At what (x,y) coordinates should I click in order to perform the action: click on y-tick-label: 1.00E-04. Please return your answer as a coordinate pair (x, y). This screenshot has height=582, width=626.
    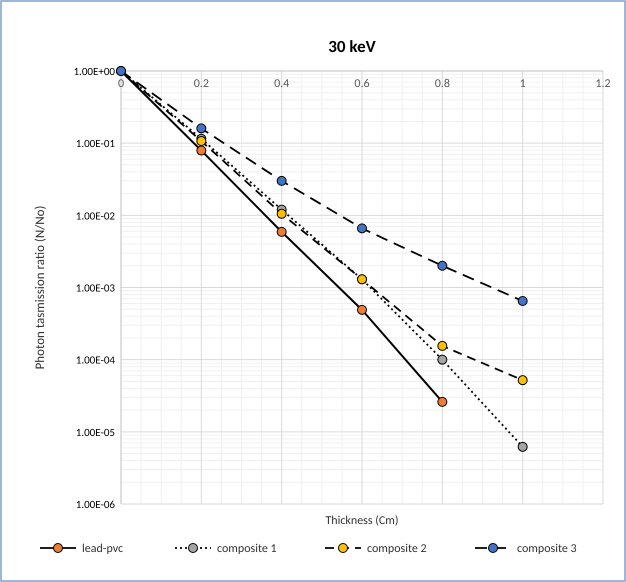
    Looking at the image, I should click on (96, 360).